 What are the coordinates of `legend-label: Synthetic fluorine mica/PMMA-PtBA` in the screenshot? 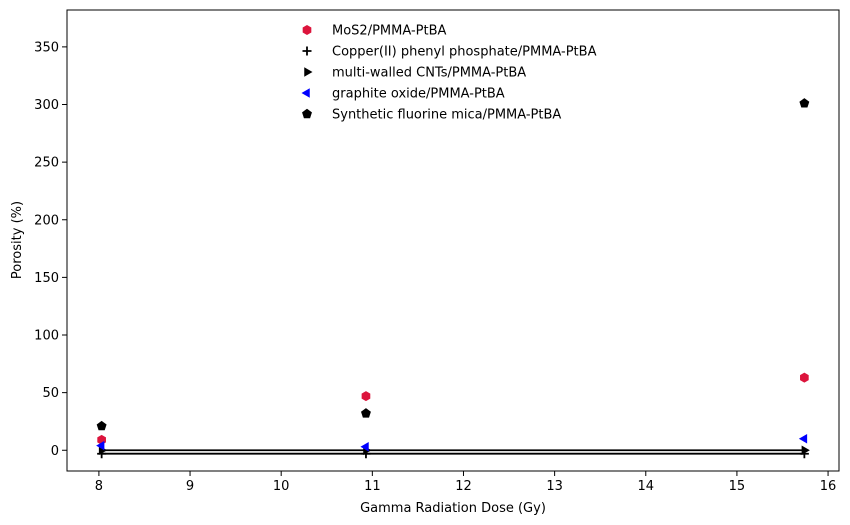 It's located at (446, 115).